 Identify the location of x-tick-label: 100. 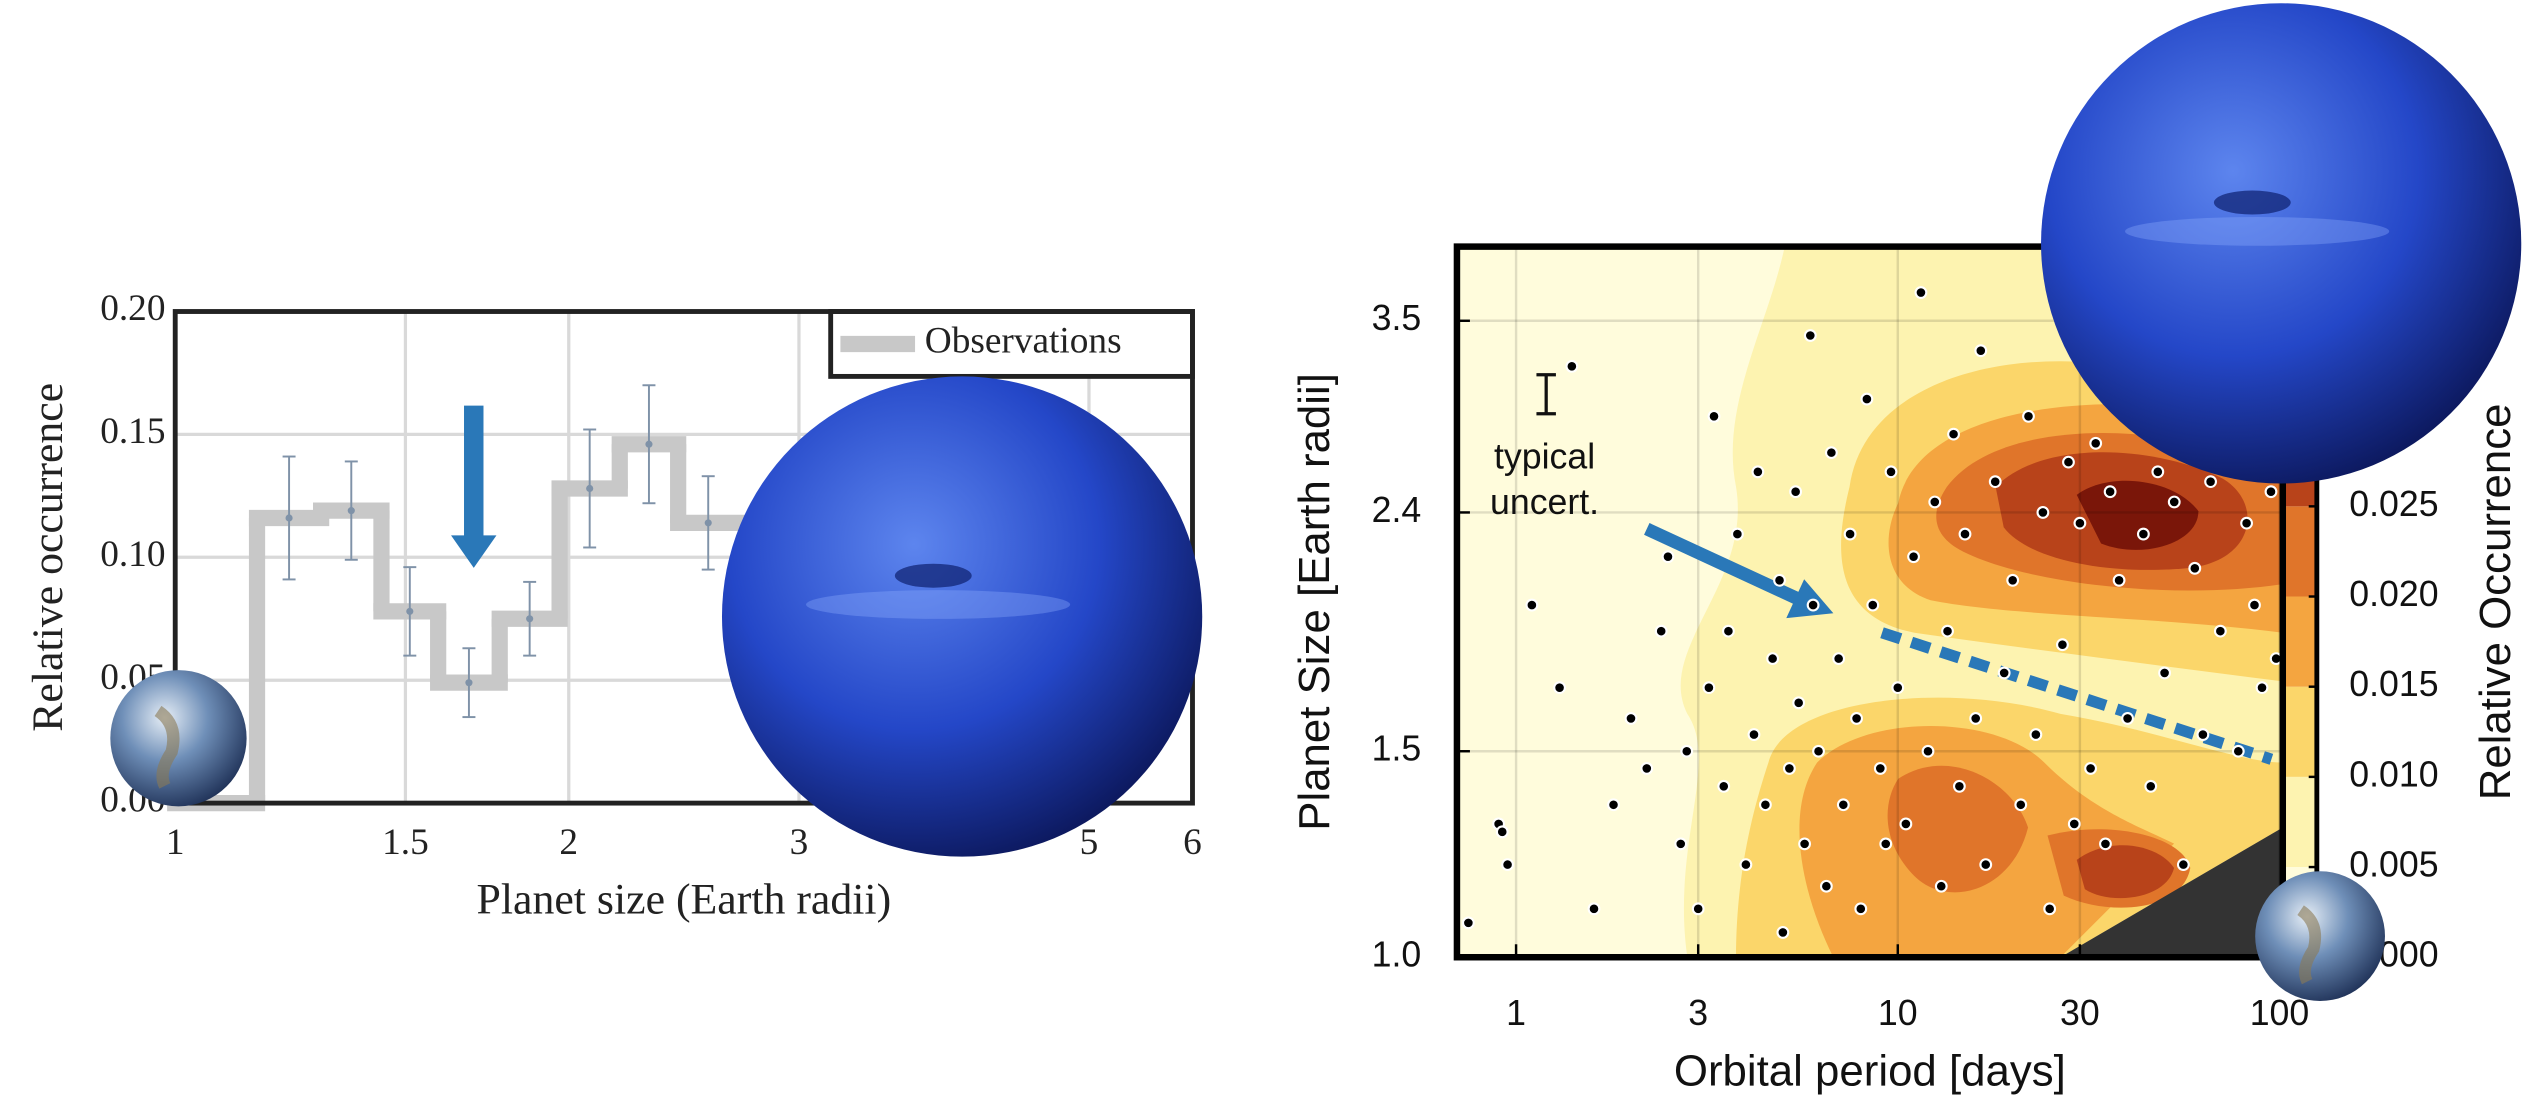
(2280, 1013).